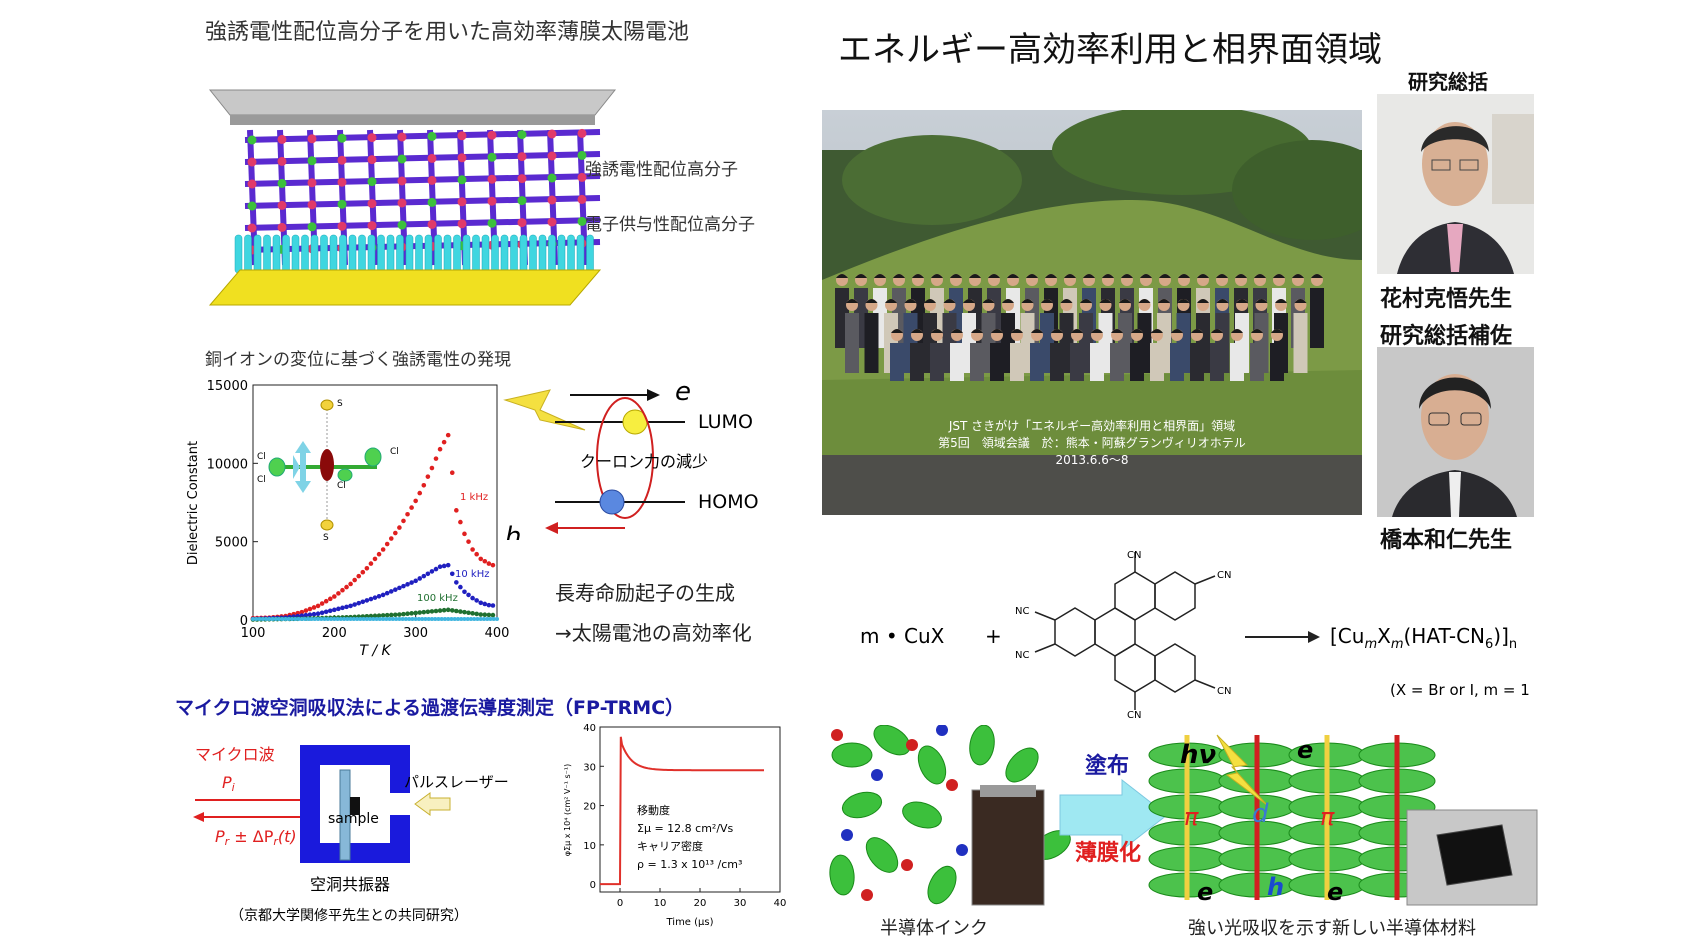 The width and height of the screenshot is (1701, 940). What do you see at coordinates (645, 593) in the screenshot?
I see `exciton-text: 長寿命励起子の生成` at bounding box center [645, 593].